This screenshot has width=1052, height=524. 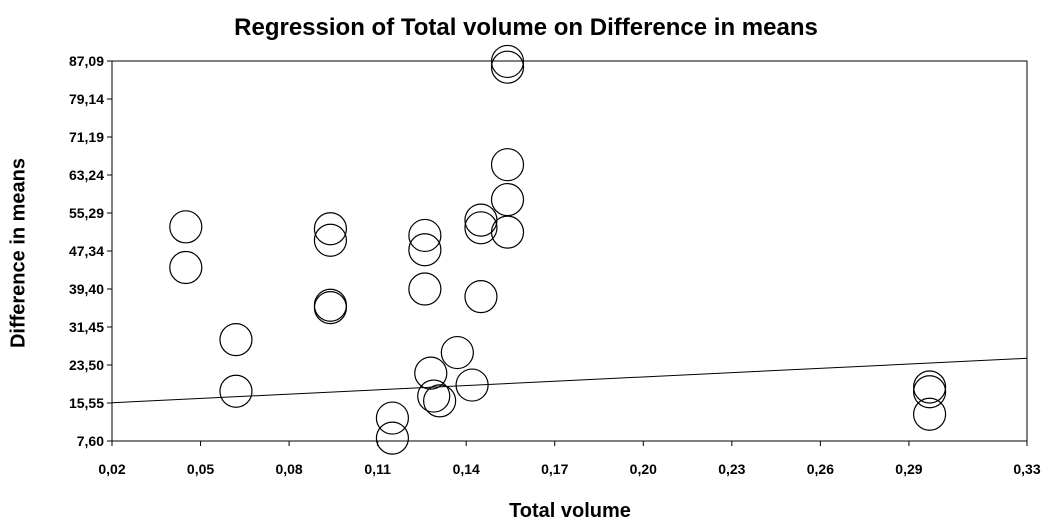 What do you see at coordinates (90, 441) in the screenshot?
I see `y-tick-label: 7,60` at bounding box center [90, 441].